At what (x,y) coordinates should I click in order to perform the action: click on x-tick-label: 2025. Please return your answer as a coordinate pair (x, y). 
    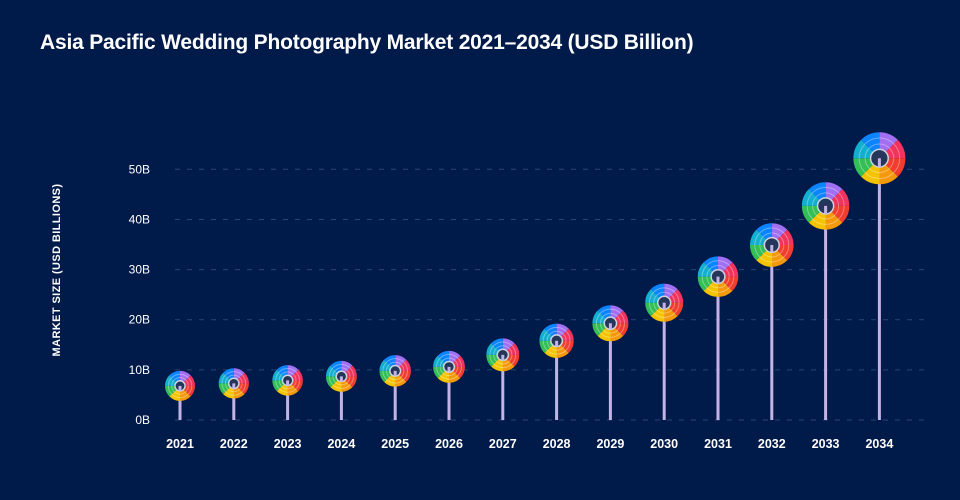
    Looking at the image, I should click on (395, 444).